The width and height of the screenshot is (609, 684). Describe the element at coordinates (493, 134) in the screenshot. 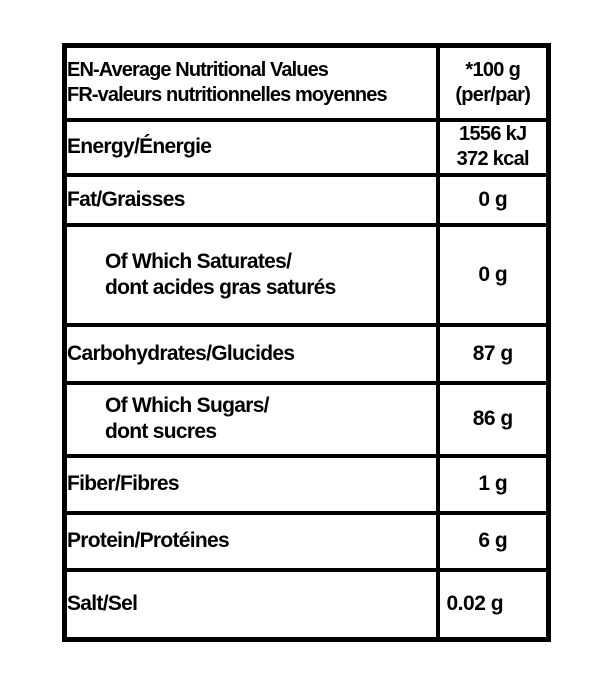

I see `energy-value-kj: 1556 kJ` at that location.